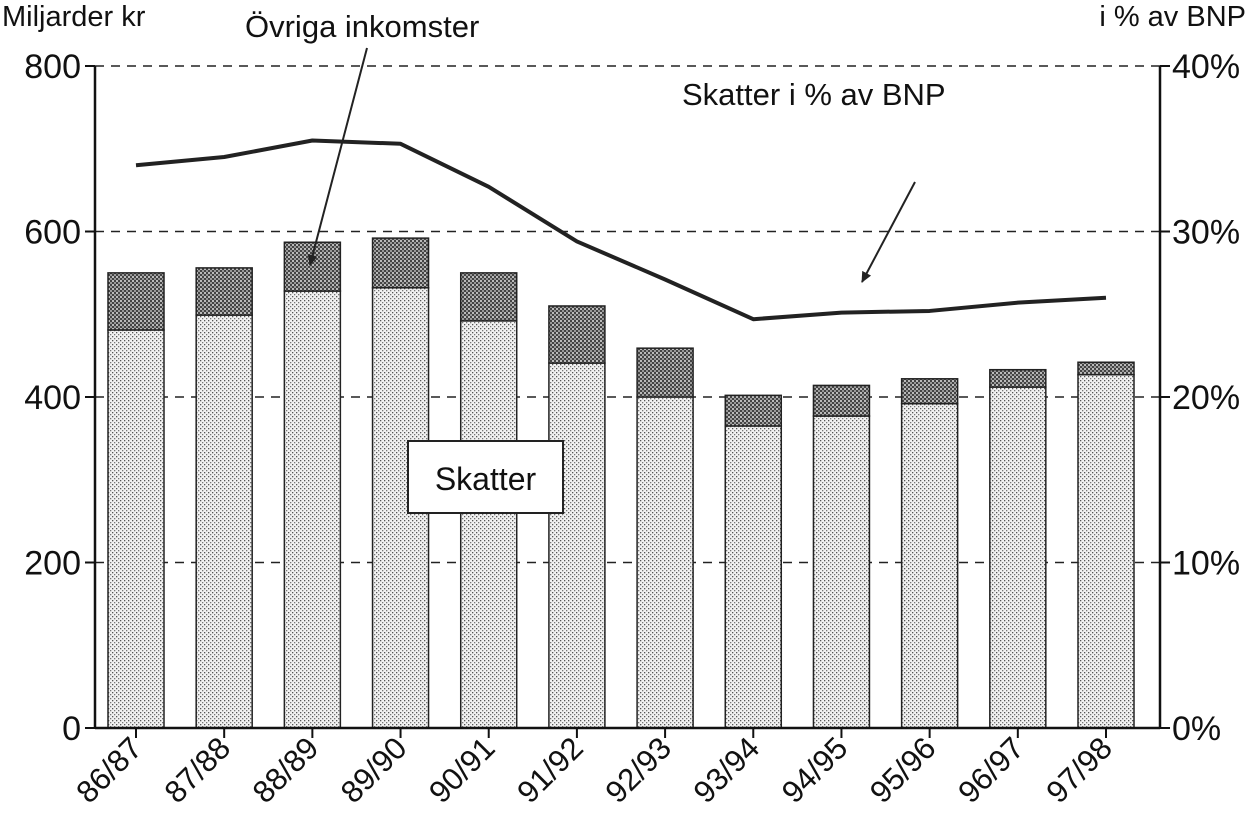 The width and height of the screenshot is (1248, 823). What do you see at coordinates (286, 770) in the screenshot?
I see `x-tick-label: 88/89` at bounding box center [286, 770].